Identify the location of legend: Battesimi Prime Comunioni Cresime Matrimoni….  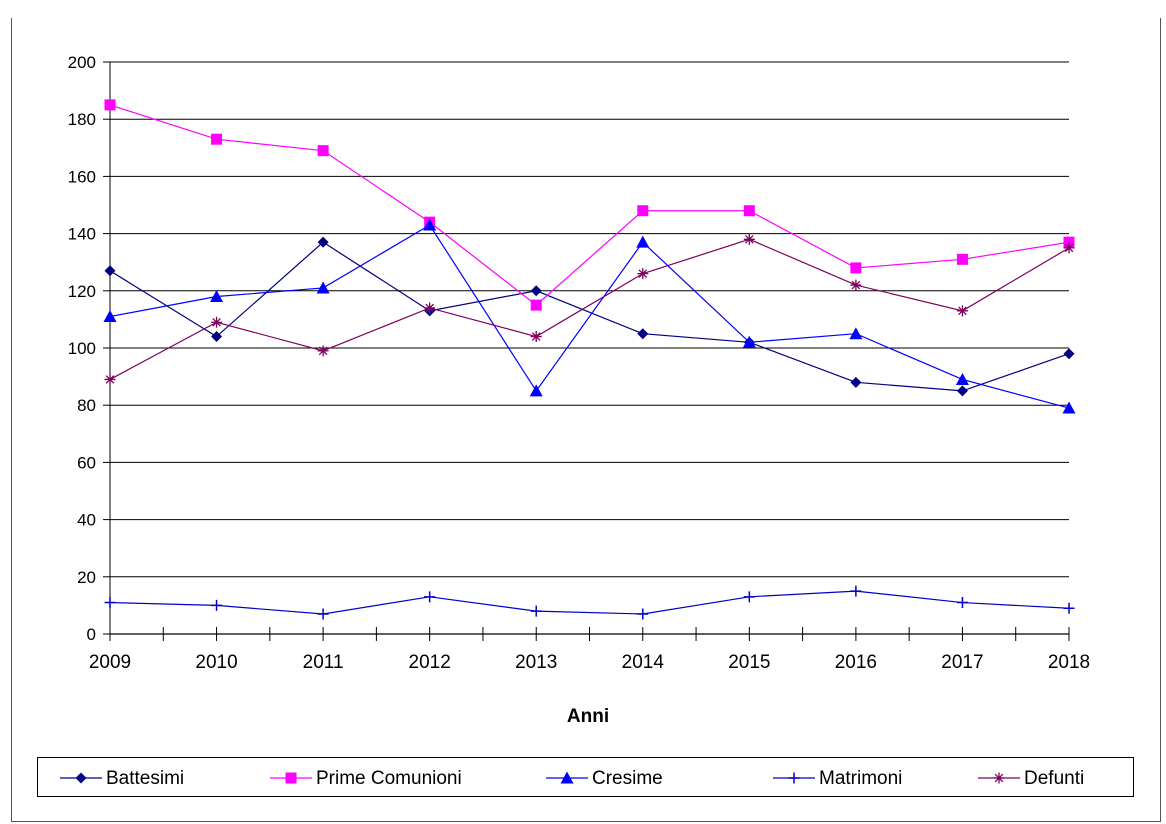
(585, 777).